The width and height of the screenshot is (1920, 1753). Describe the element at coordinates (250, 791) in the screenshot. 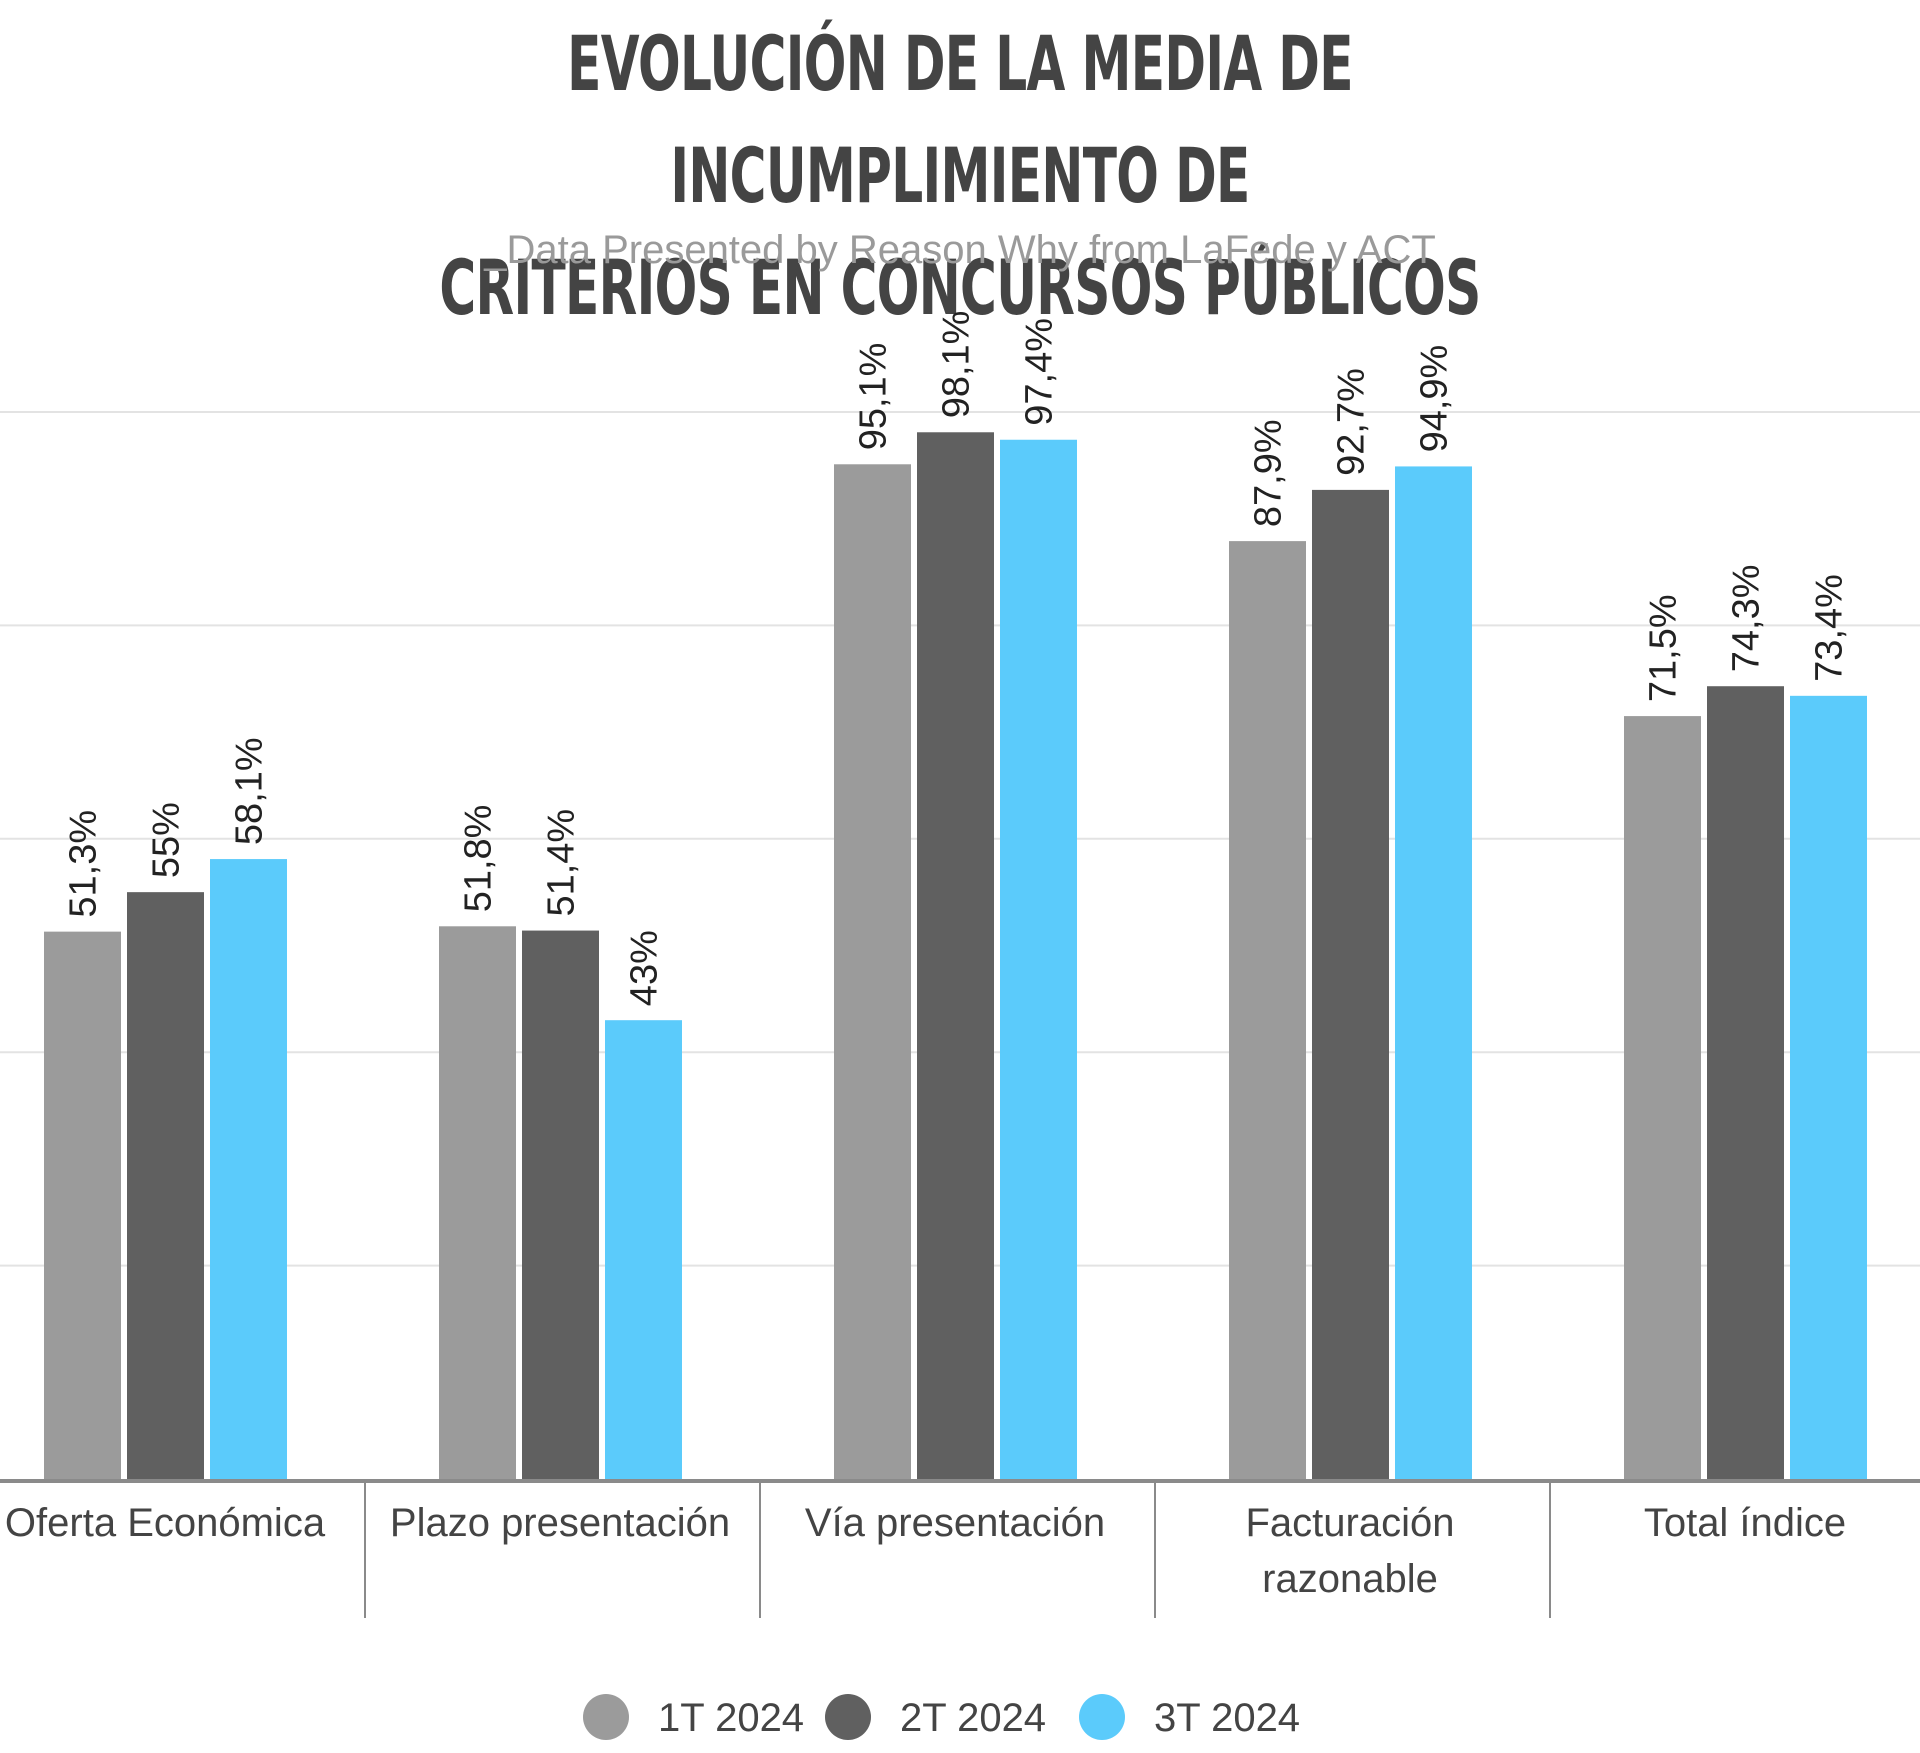

I see `value-label: 58,1%` at that location.